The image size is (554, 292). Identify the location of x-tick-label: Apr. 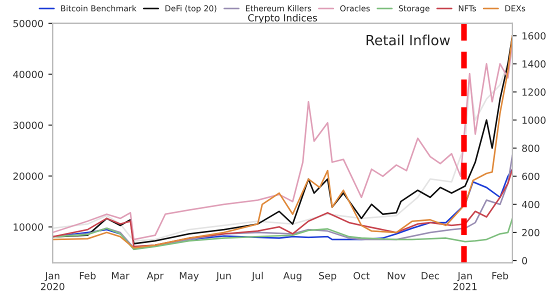
(155, 277).